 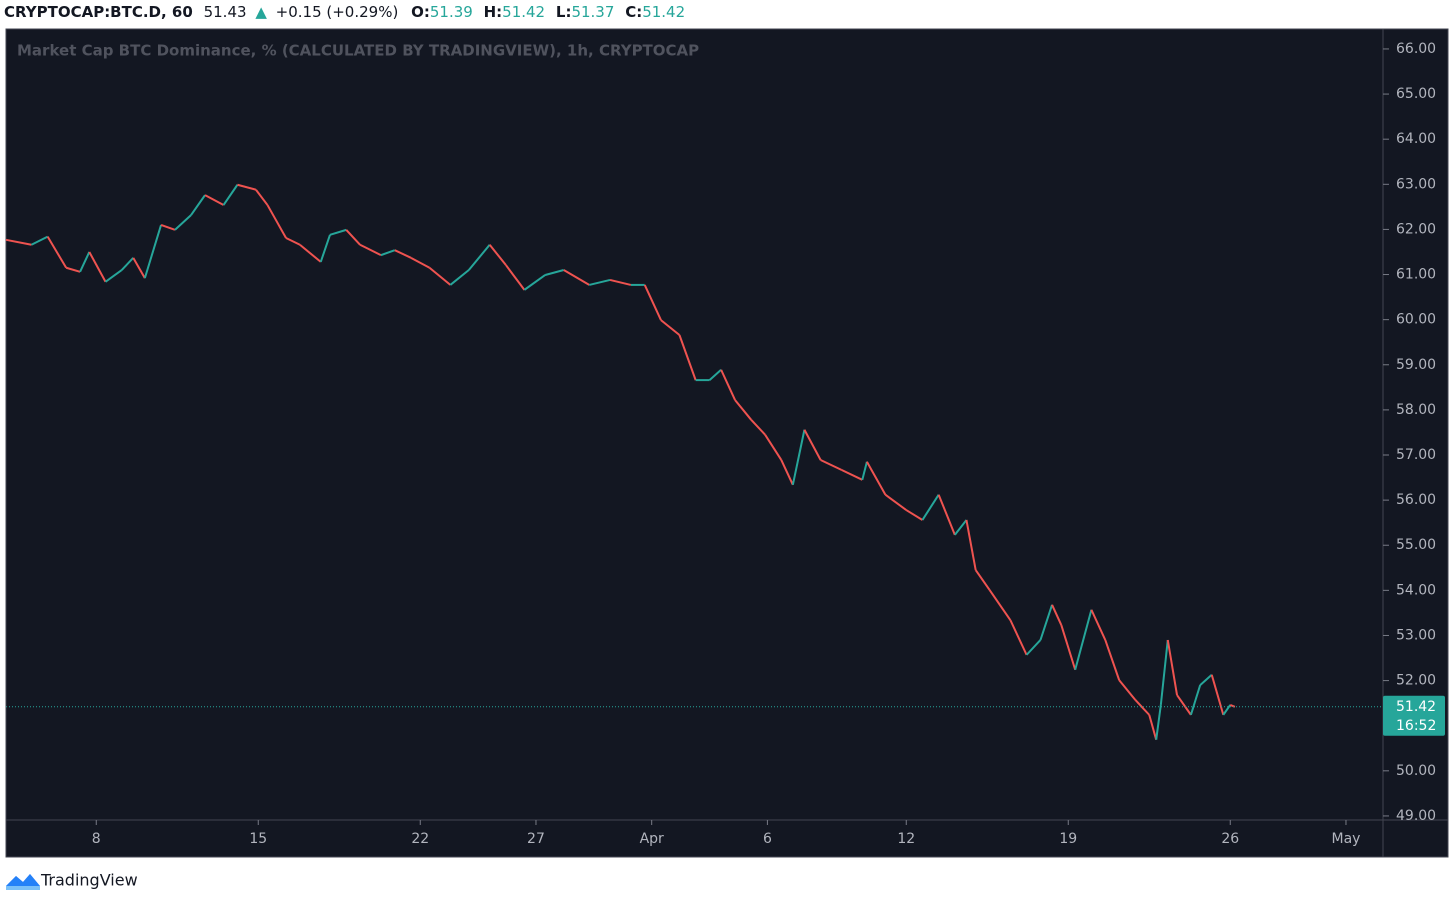 What do you see at coordinates (1416, 365) in the screenshot?
I see `y-tick-label: 59.00` at bounding box center [1416, 365].